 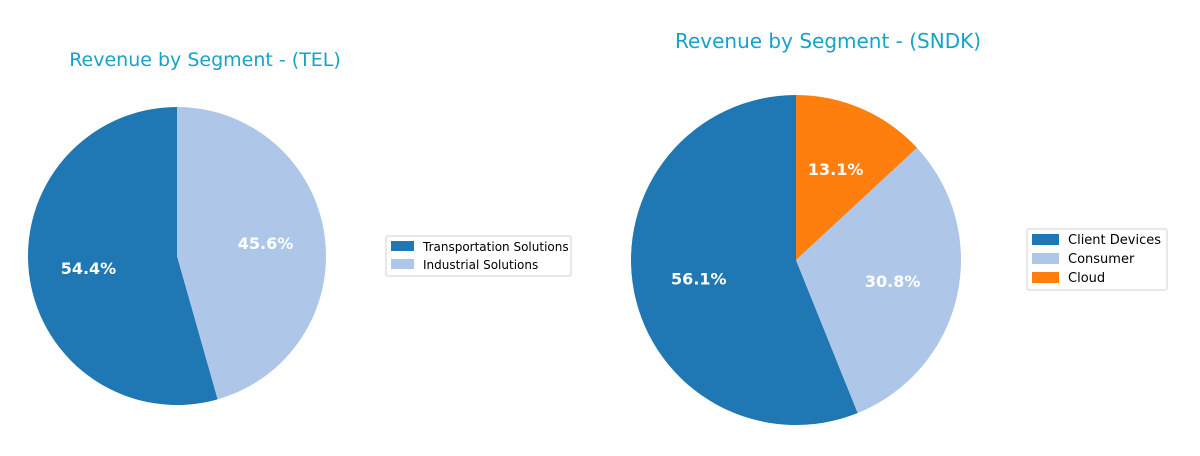 I want to click on sndk-legend-label-consumer: Consumer, so click(x=1101, y=259).